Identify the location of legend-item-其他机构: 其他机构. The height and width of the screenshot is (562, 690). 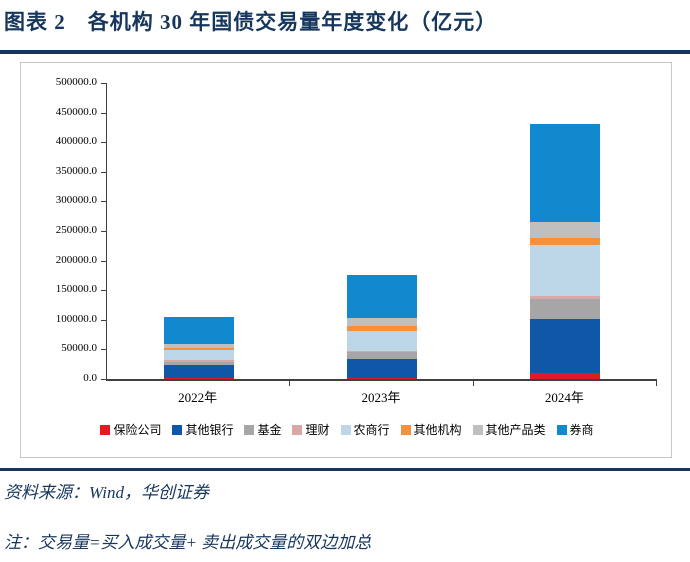
(431, 429).